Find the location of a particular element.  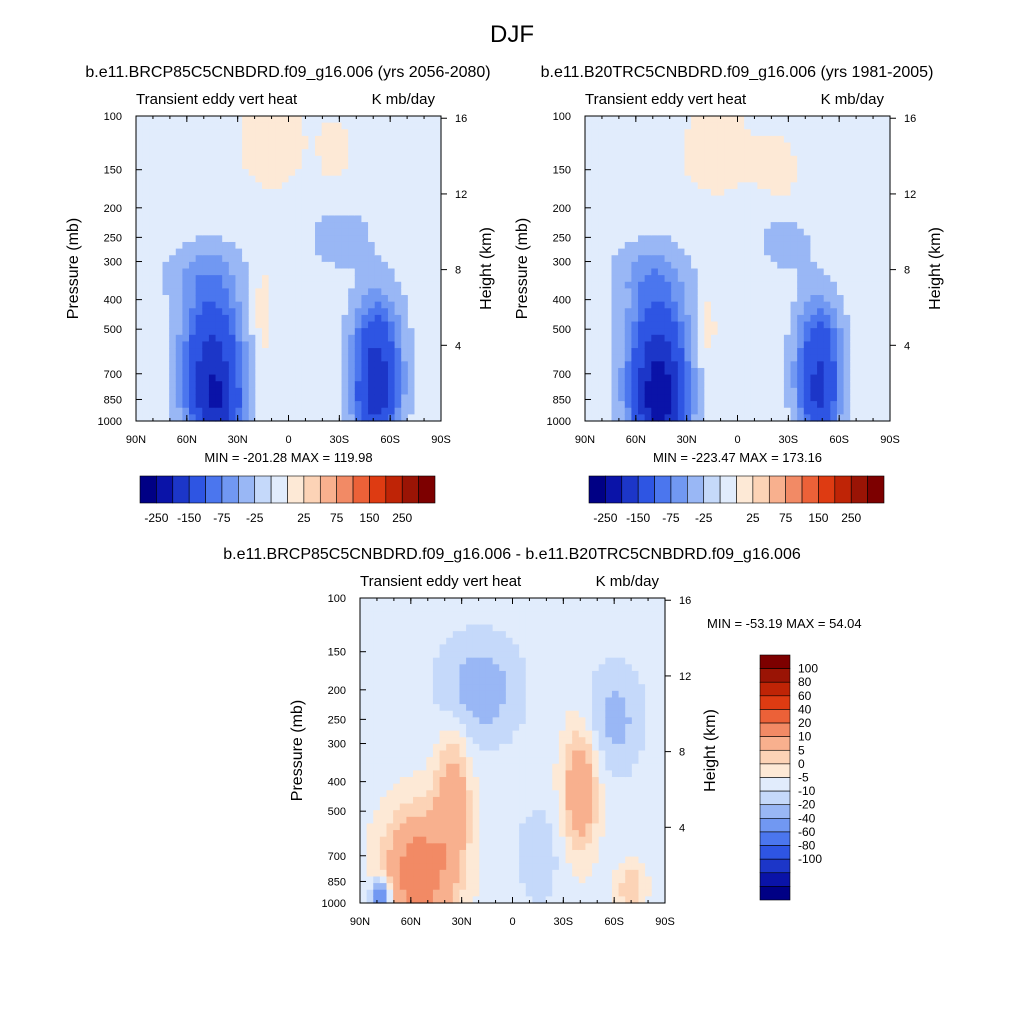

colorbar-label: -150 is located at coordinates (189, 518).